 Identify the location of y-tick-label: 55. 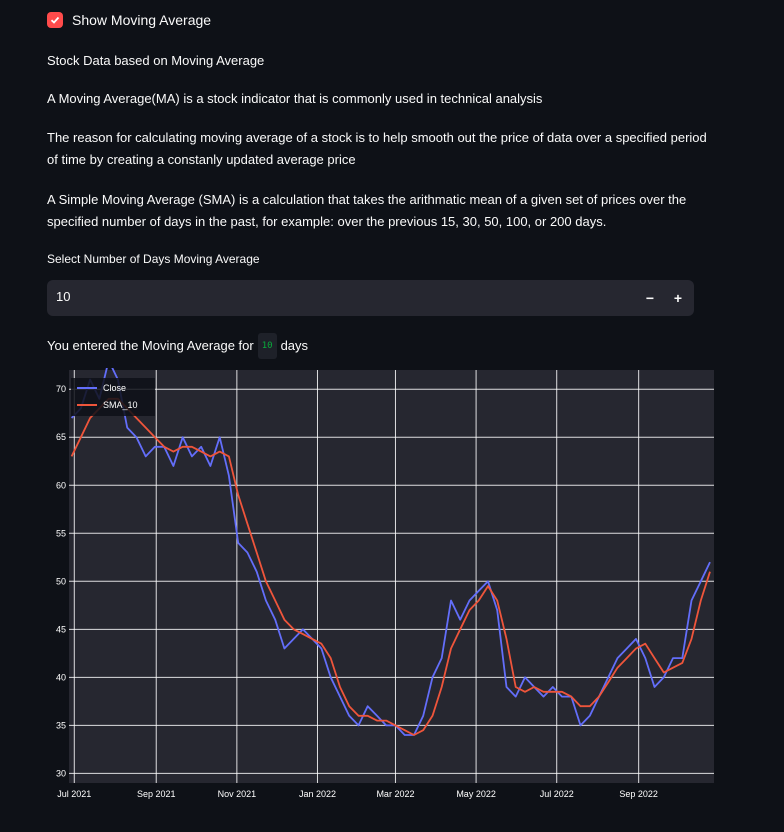
(61, 533).